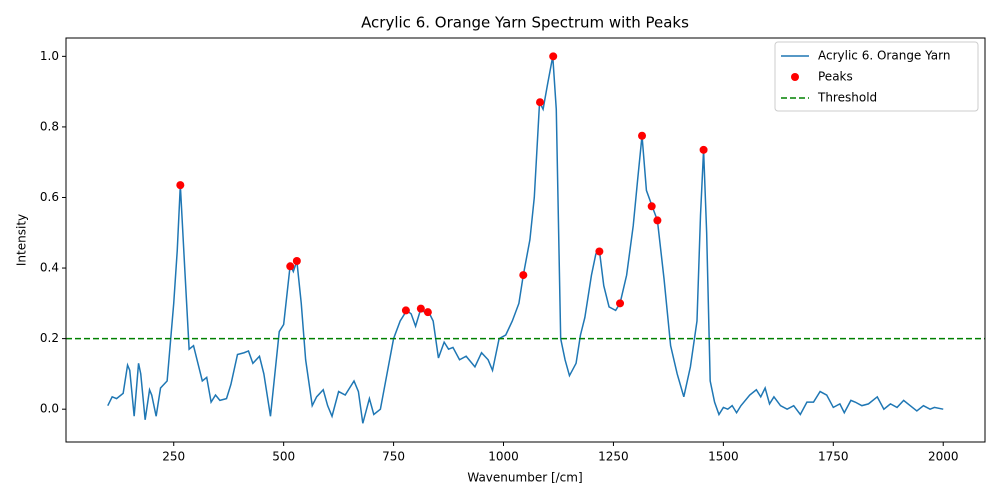 This screenshot has width=1000, height=500. Describe the element at coordinates (22, 240) in the screenshot. I see `y-axis-label: Intensity` at that location.